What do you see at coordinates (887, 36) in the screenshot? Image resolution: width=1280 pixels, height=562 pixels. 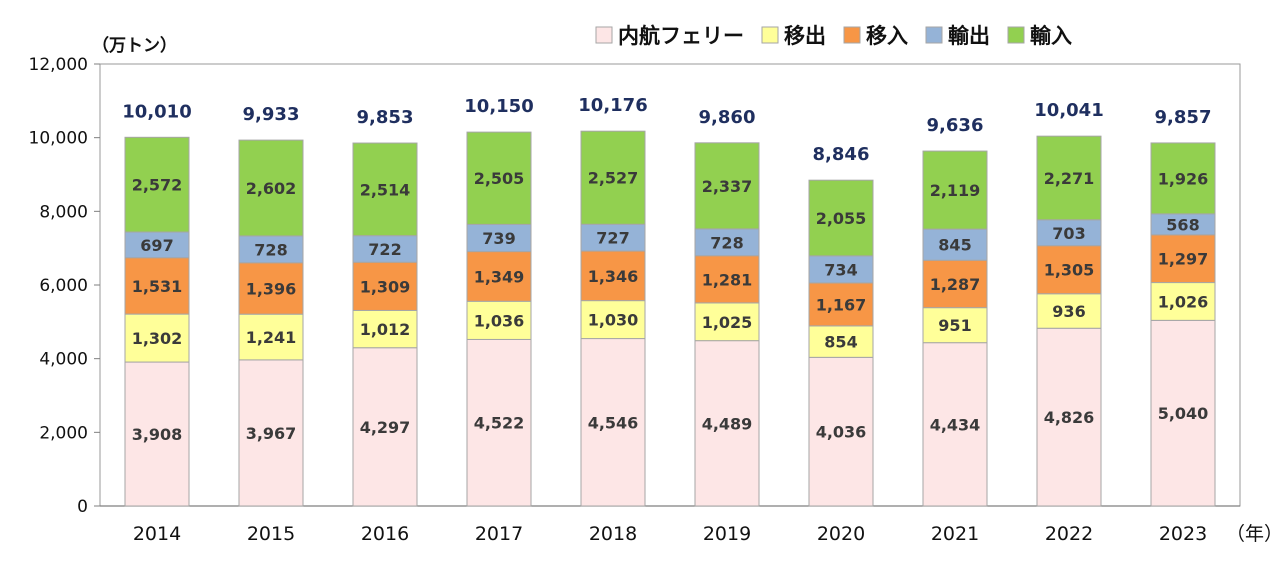 I see `legend-label: 移入` at bounding box center [887, 36].